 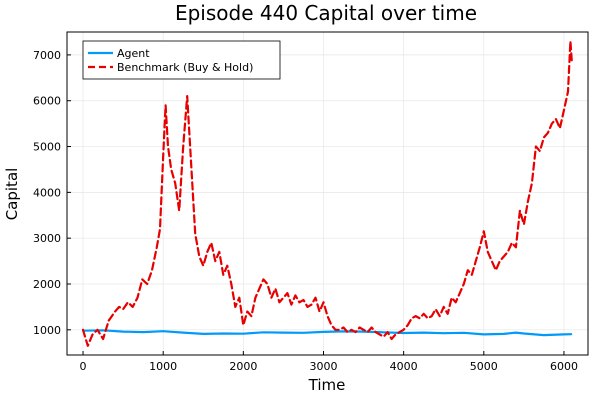 I want to click on x-tick-label: 4000, so click(x=404, y=366).